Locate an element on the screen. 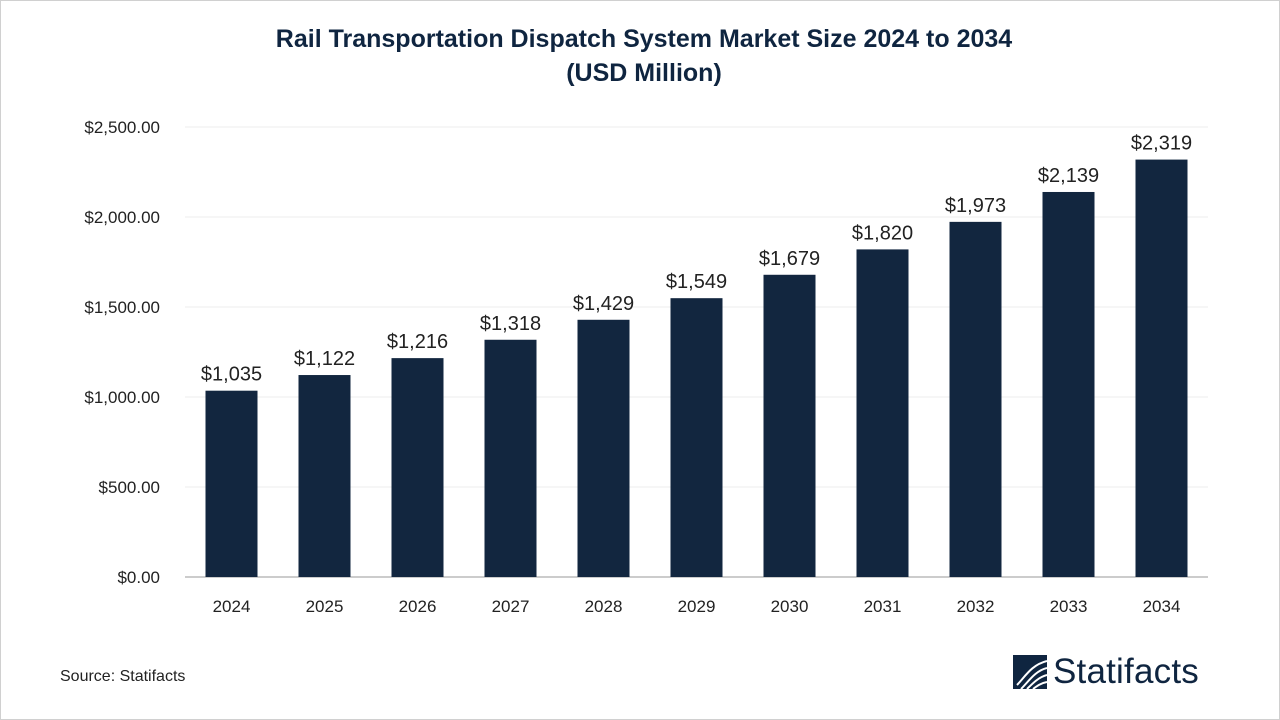  data-label-2033: $2,139 is located at coordinates (1068, 176).